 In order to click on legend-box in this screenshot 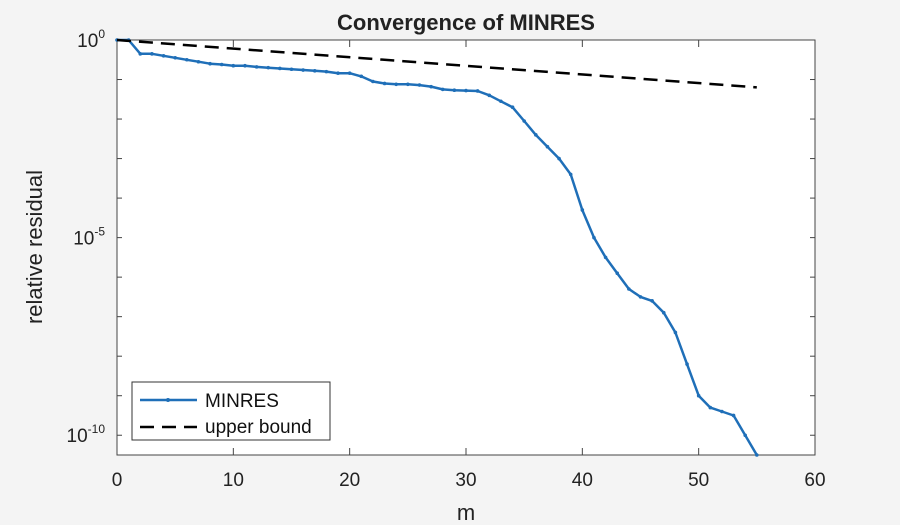, I will do `click(231, 411)`.